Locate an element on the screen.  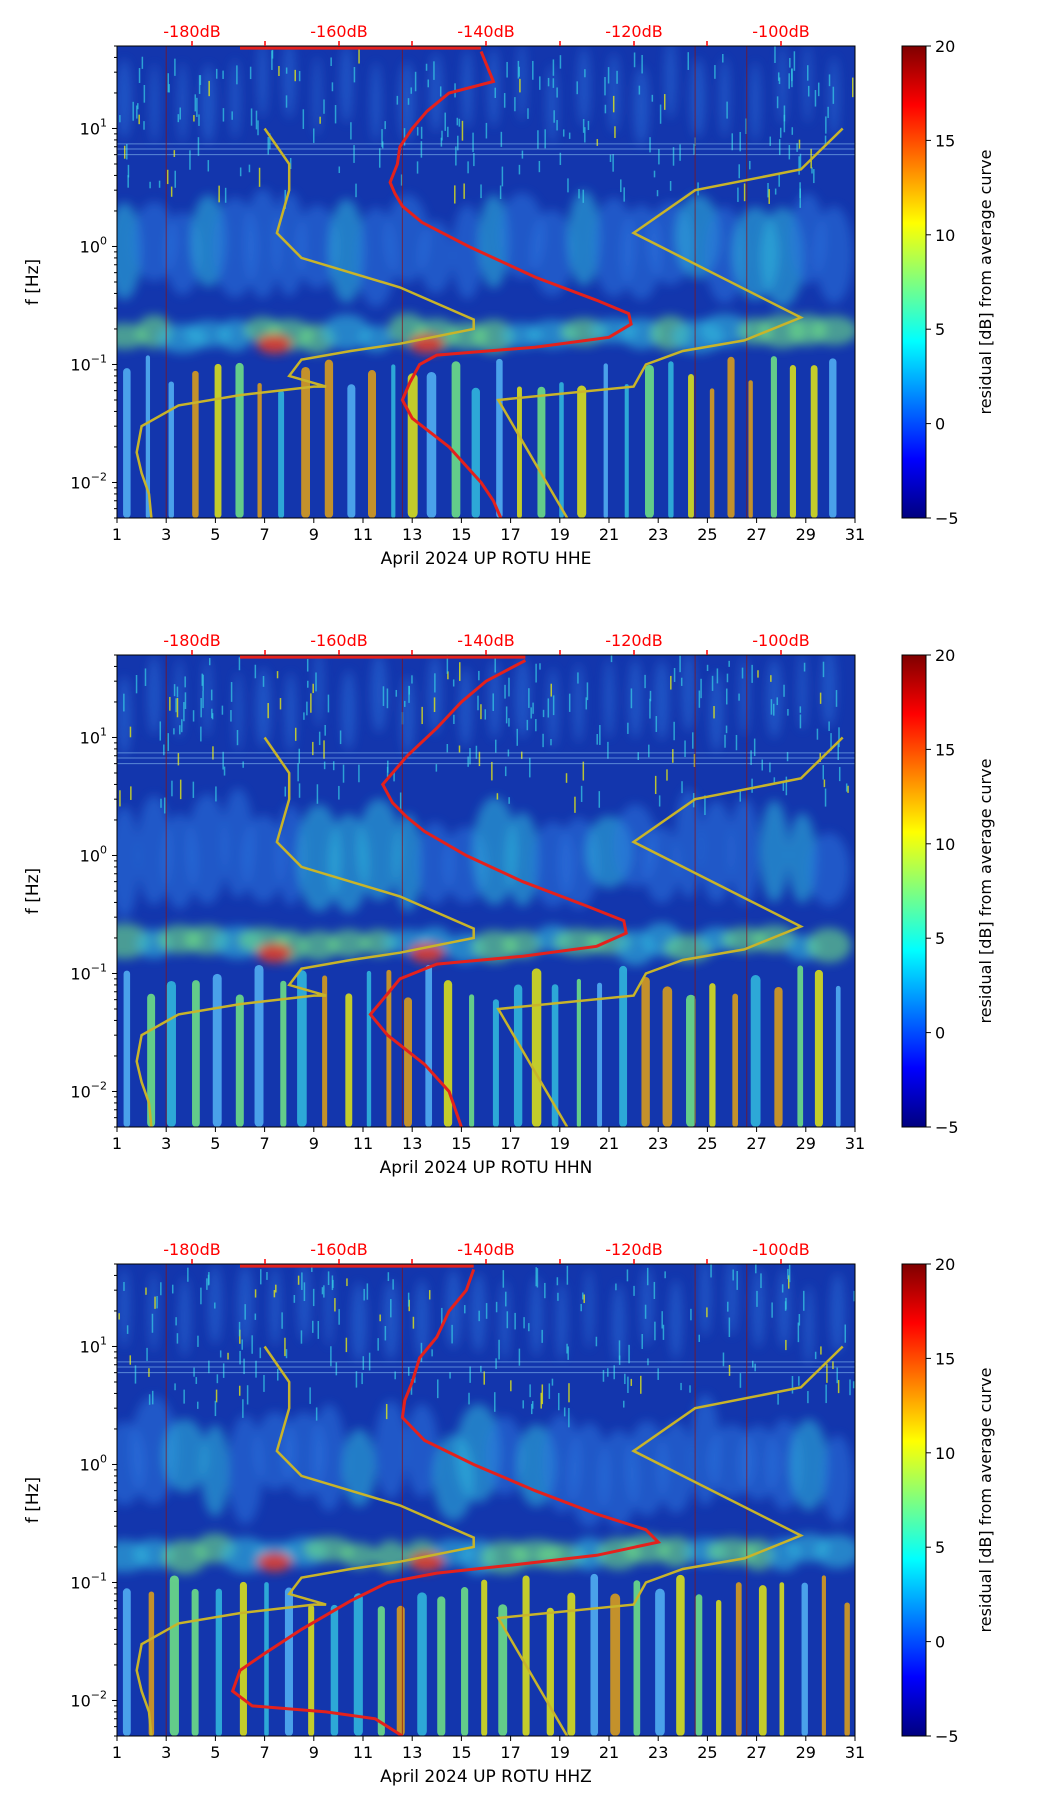
y-tick-label: 10⁻² is located at coordinates (88, 481).